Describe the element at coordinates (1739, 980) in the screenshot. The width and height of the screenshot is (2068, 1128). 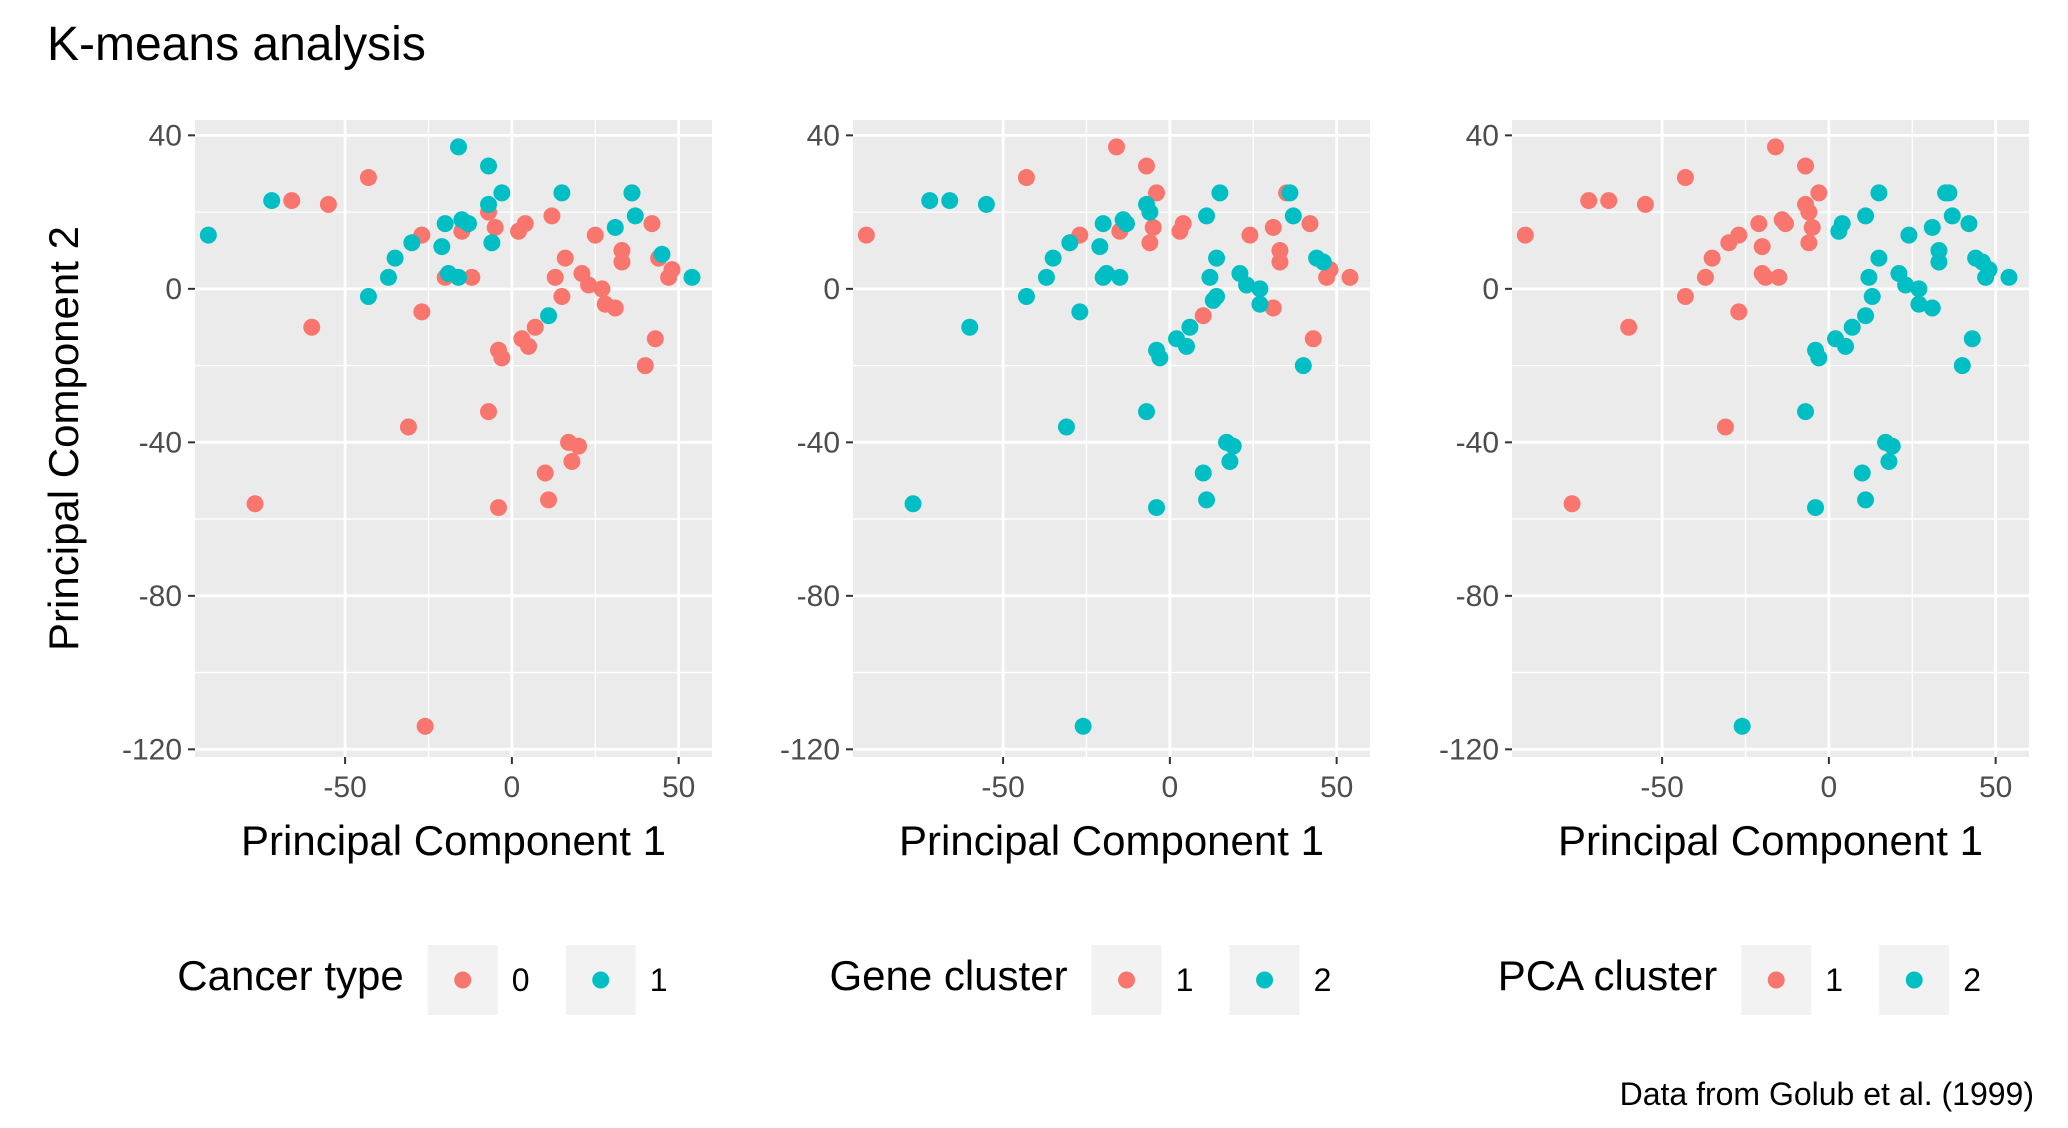
I see `legend: PCA cluster 1 2` at that location.